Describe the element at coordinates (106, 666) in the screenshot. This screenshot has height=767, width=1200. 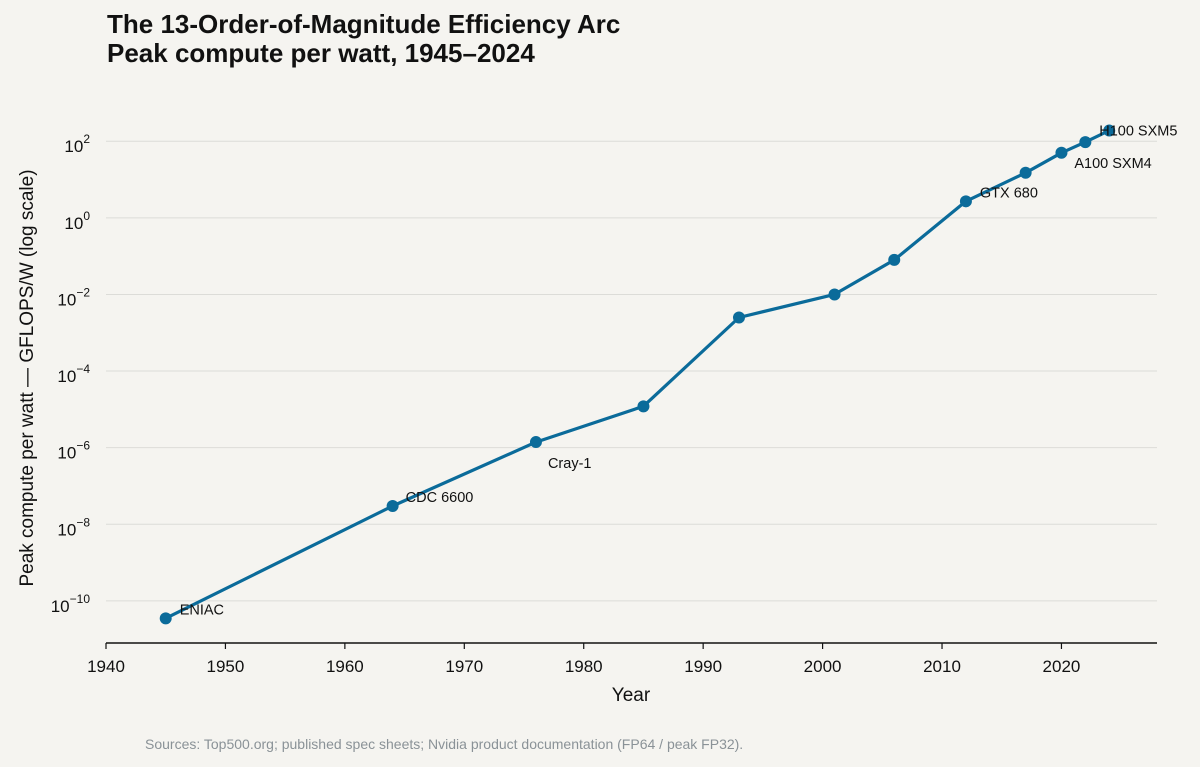
I see `x-tick-label: 1940` at that location.